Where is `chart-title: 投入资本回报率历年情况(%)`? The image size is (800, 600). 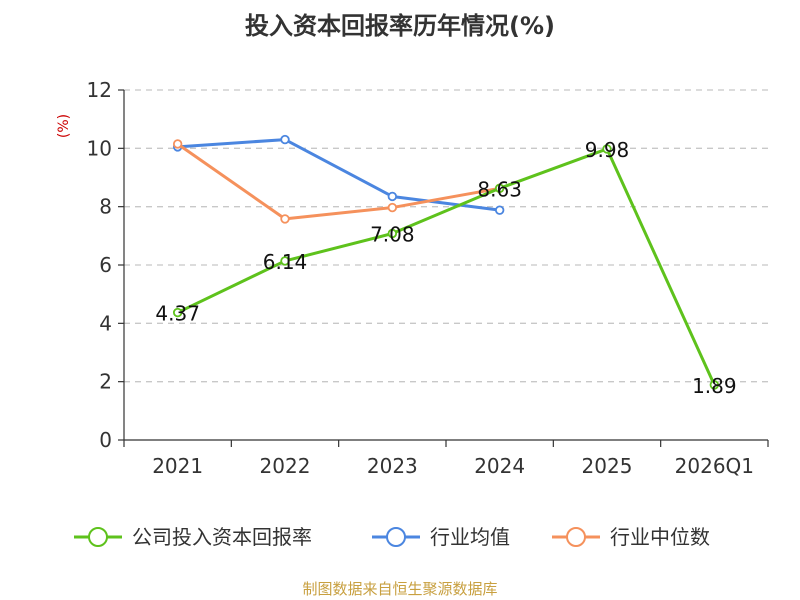
chart-title: 投入资本回报率历年情况(%) is located at coordinates (400, 26).